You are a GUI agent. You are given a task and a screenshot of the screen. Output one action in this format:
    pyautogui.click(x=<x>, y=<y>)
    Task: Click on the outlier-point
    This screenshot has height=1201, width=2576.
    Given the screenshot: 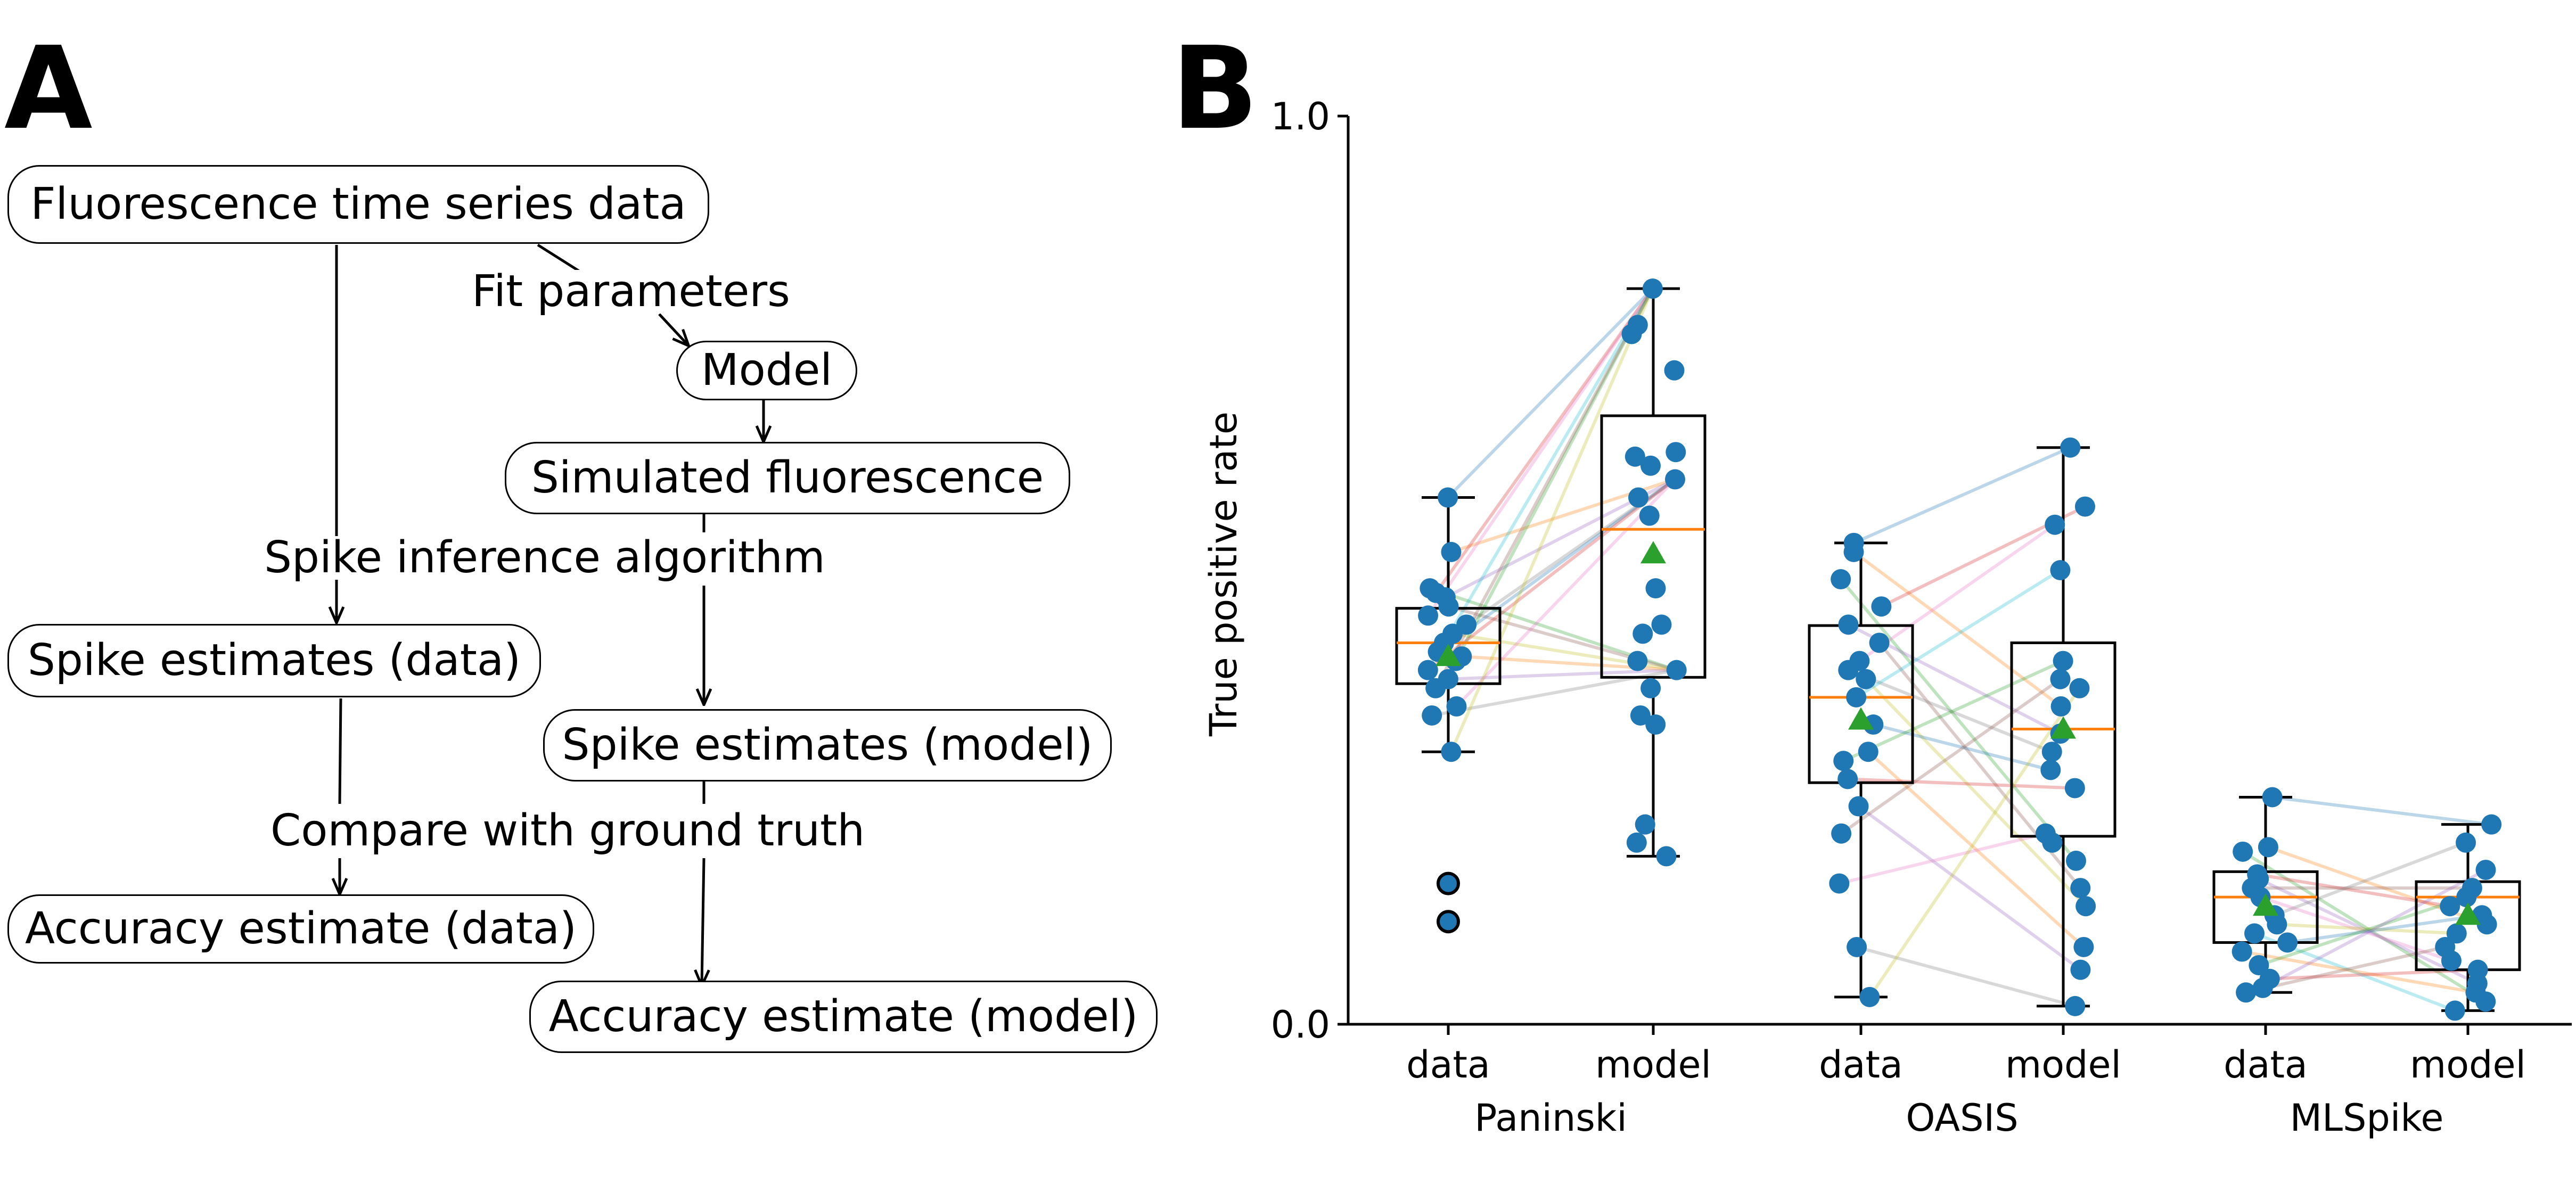 What is the action you would take?
    pyautogui.click(x=1448, y=922)
    